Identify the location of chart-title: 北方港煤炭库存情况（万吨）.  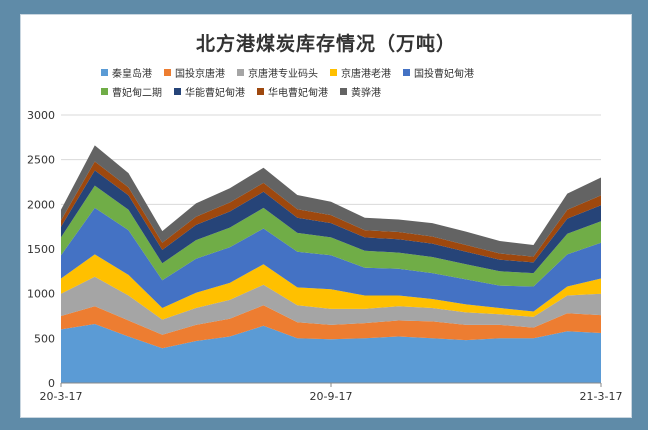
(325, 44).